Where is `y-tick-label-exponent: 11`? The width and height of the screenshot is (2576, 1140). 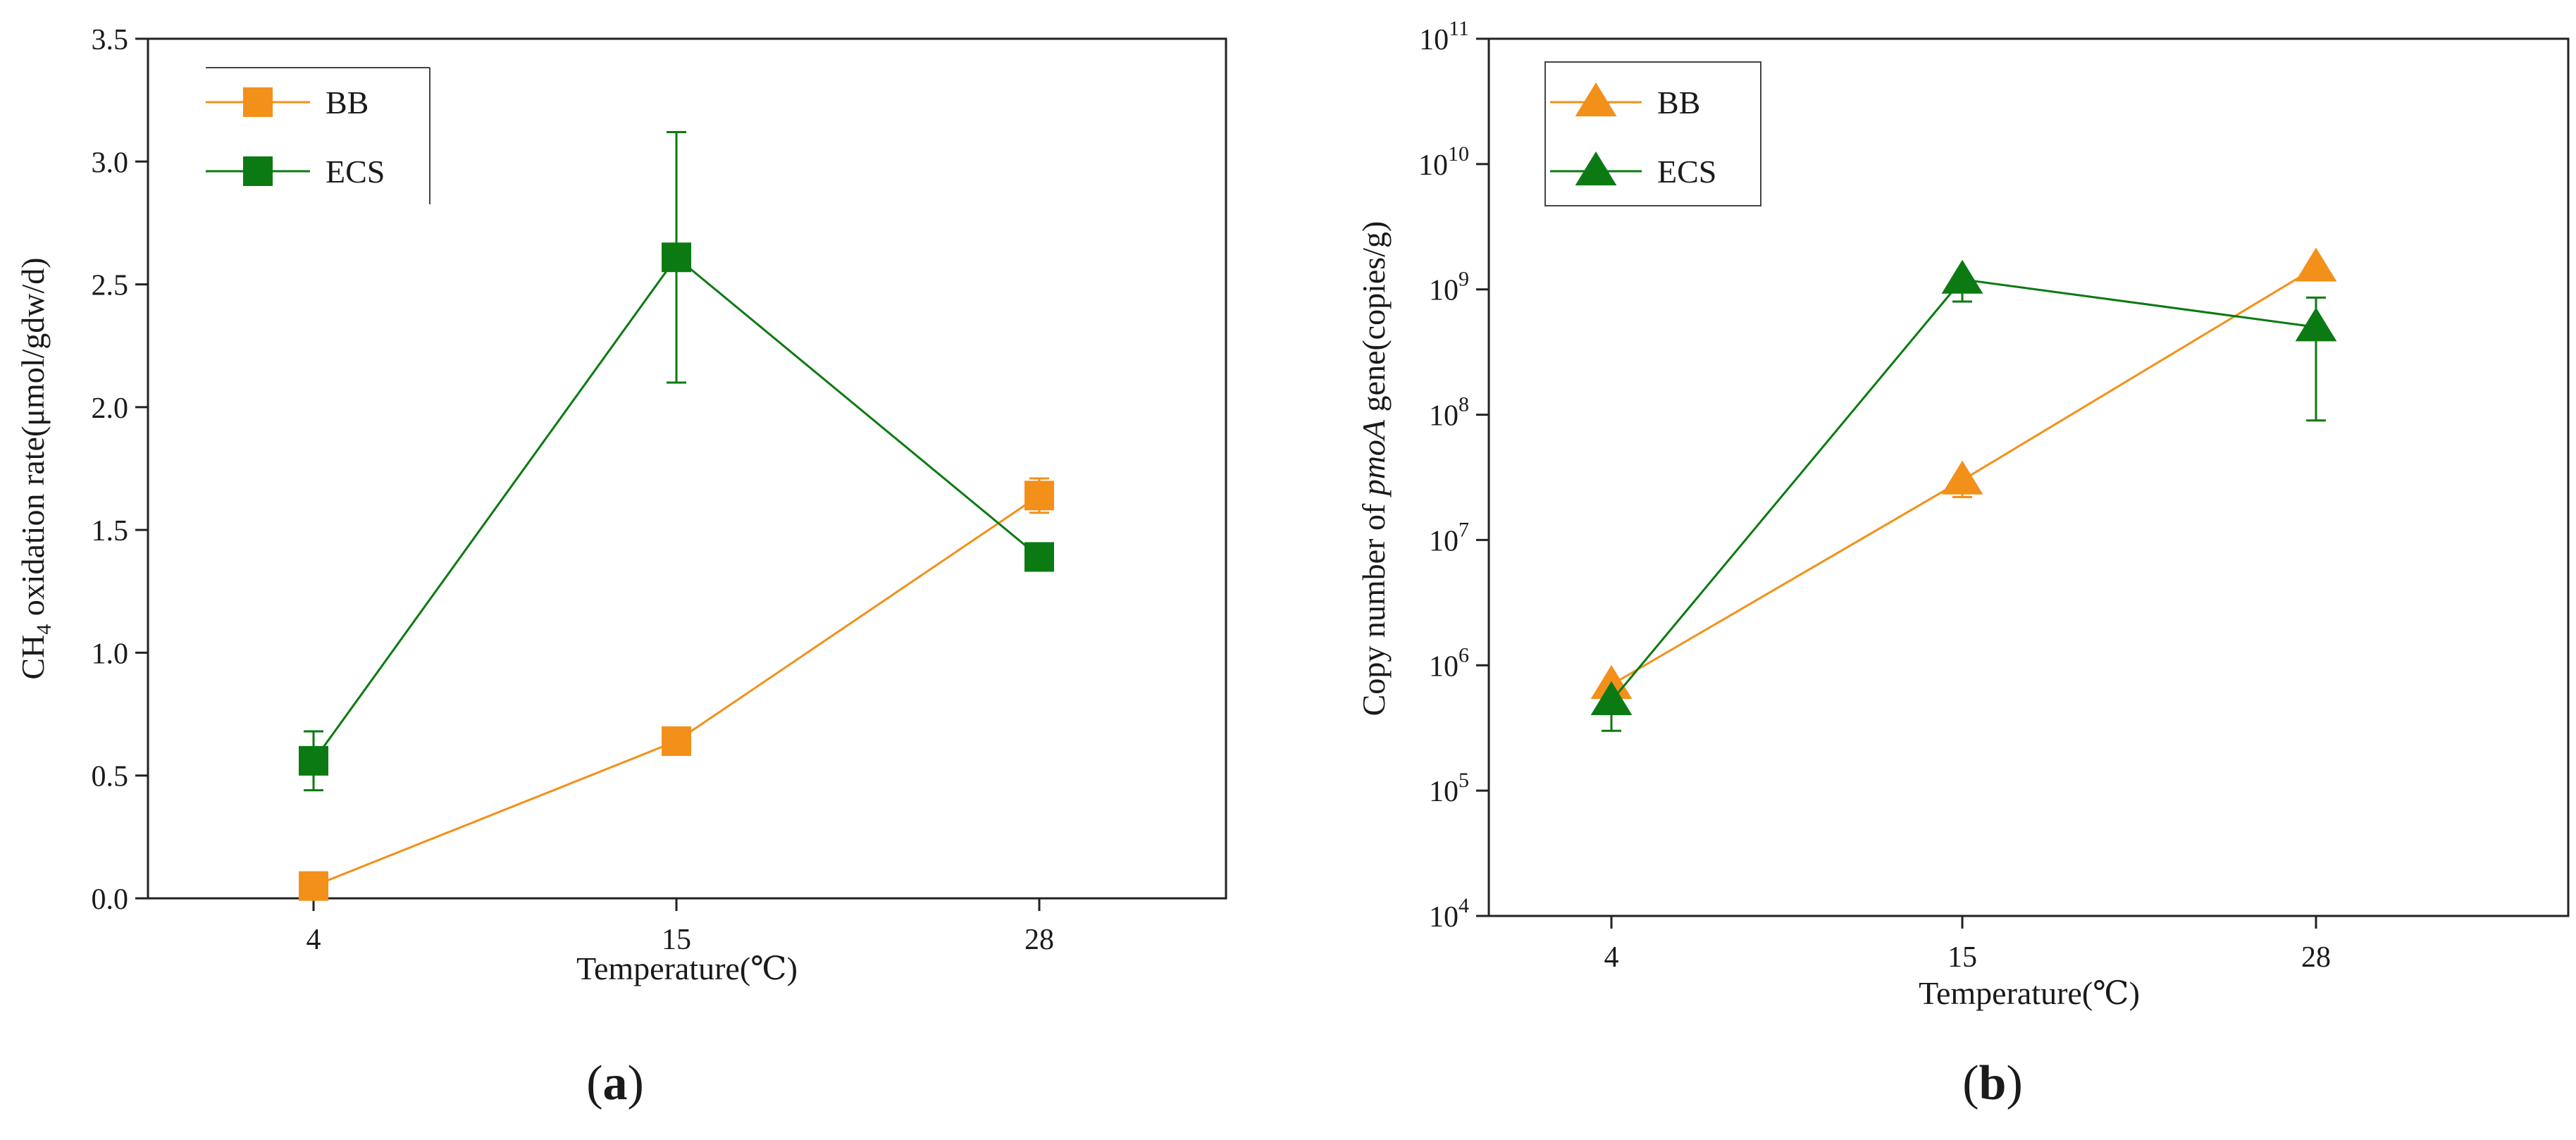
y-tick-label-exponent: 11 is located at coordinates (1459, 28).